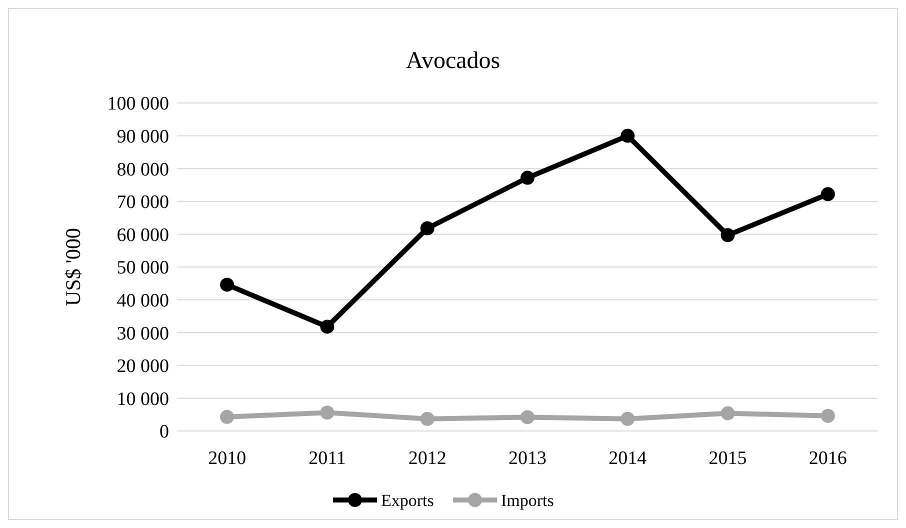  What do you see at coordinates (827, 458) in the screenshot?
I see `x-tick-label: 2016` at bounding box center [827, 458].